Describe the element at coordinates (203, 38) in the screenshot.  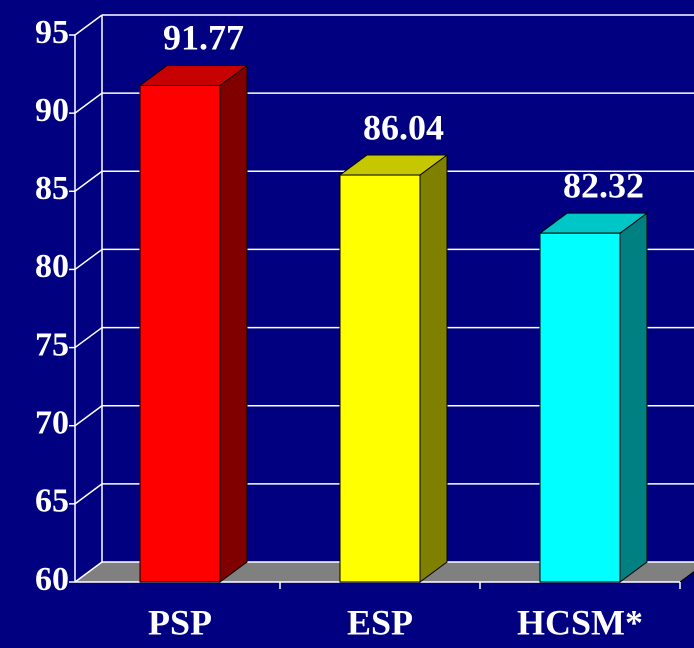
I see `value-label: 91.77` at that location.